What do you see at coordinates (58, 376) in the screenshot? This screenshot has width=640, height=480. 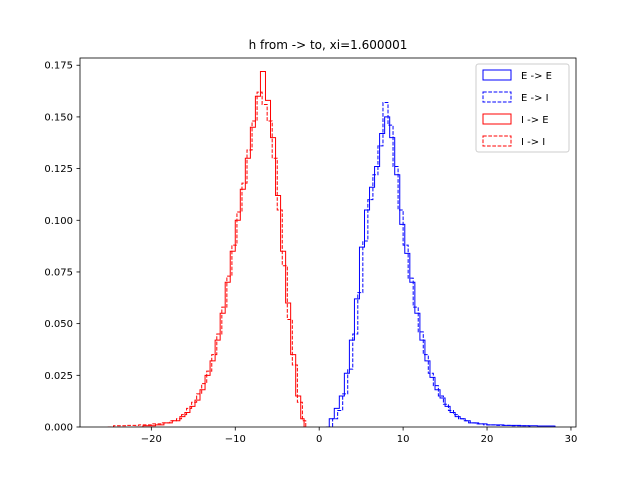 I see `y-tick-label: 0.025` at bounding box center [58, 376].